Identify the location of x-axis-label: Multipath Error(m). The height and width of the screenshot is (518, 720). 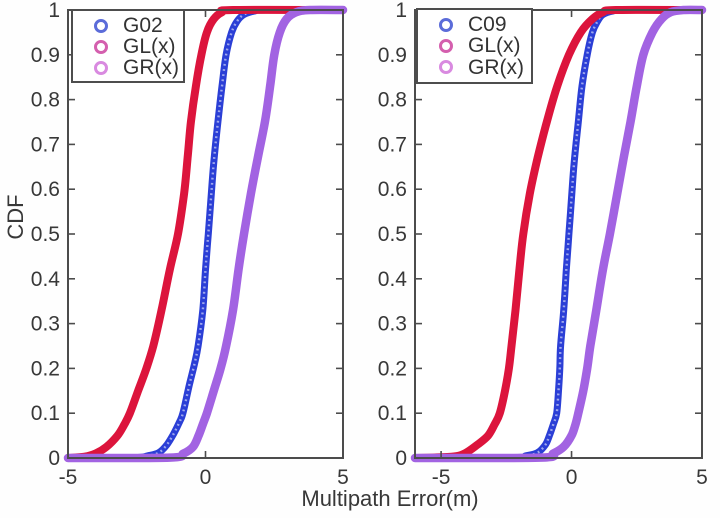
(390, 498).